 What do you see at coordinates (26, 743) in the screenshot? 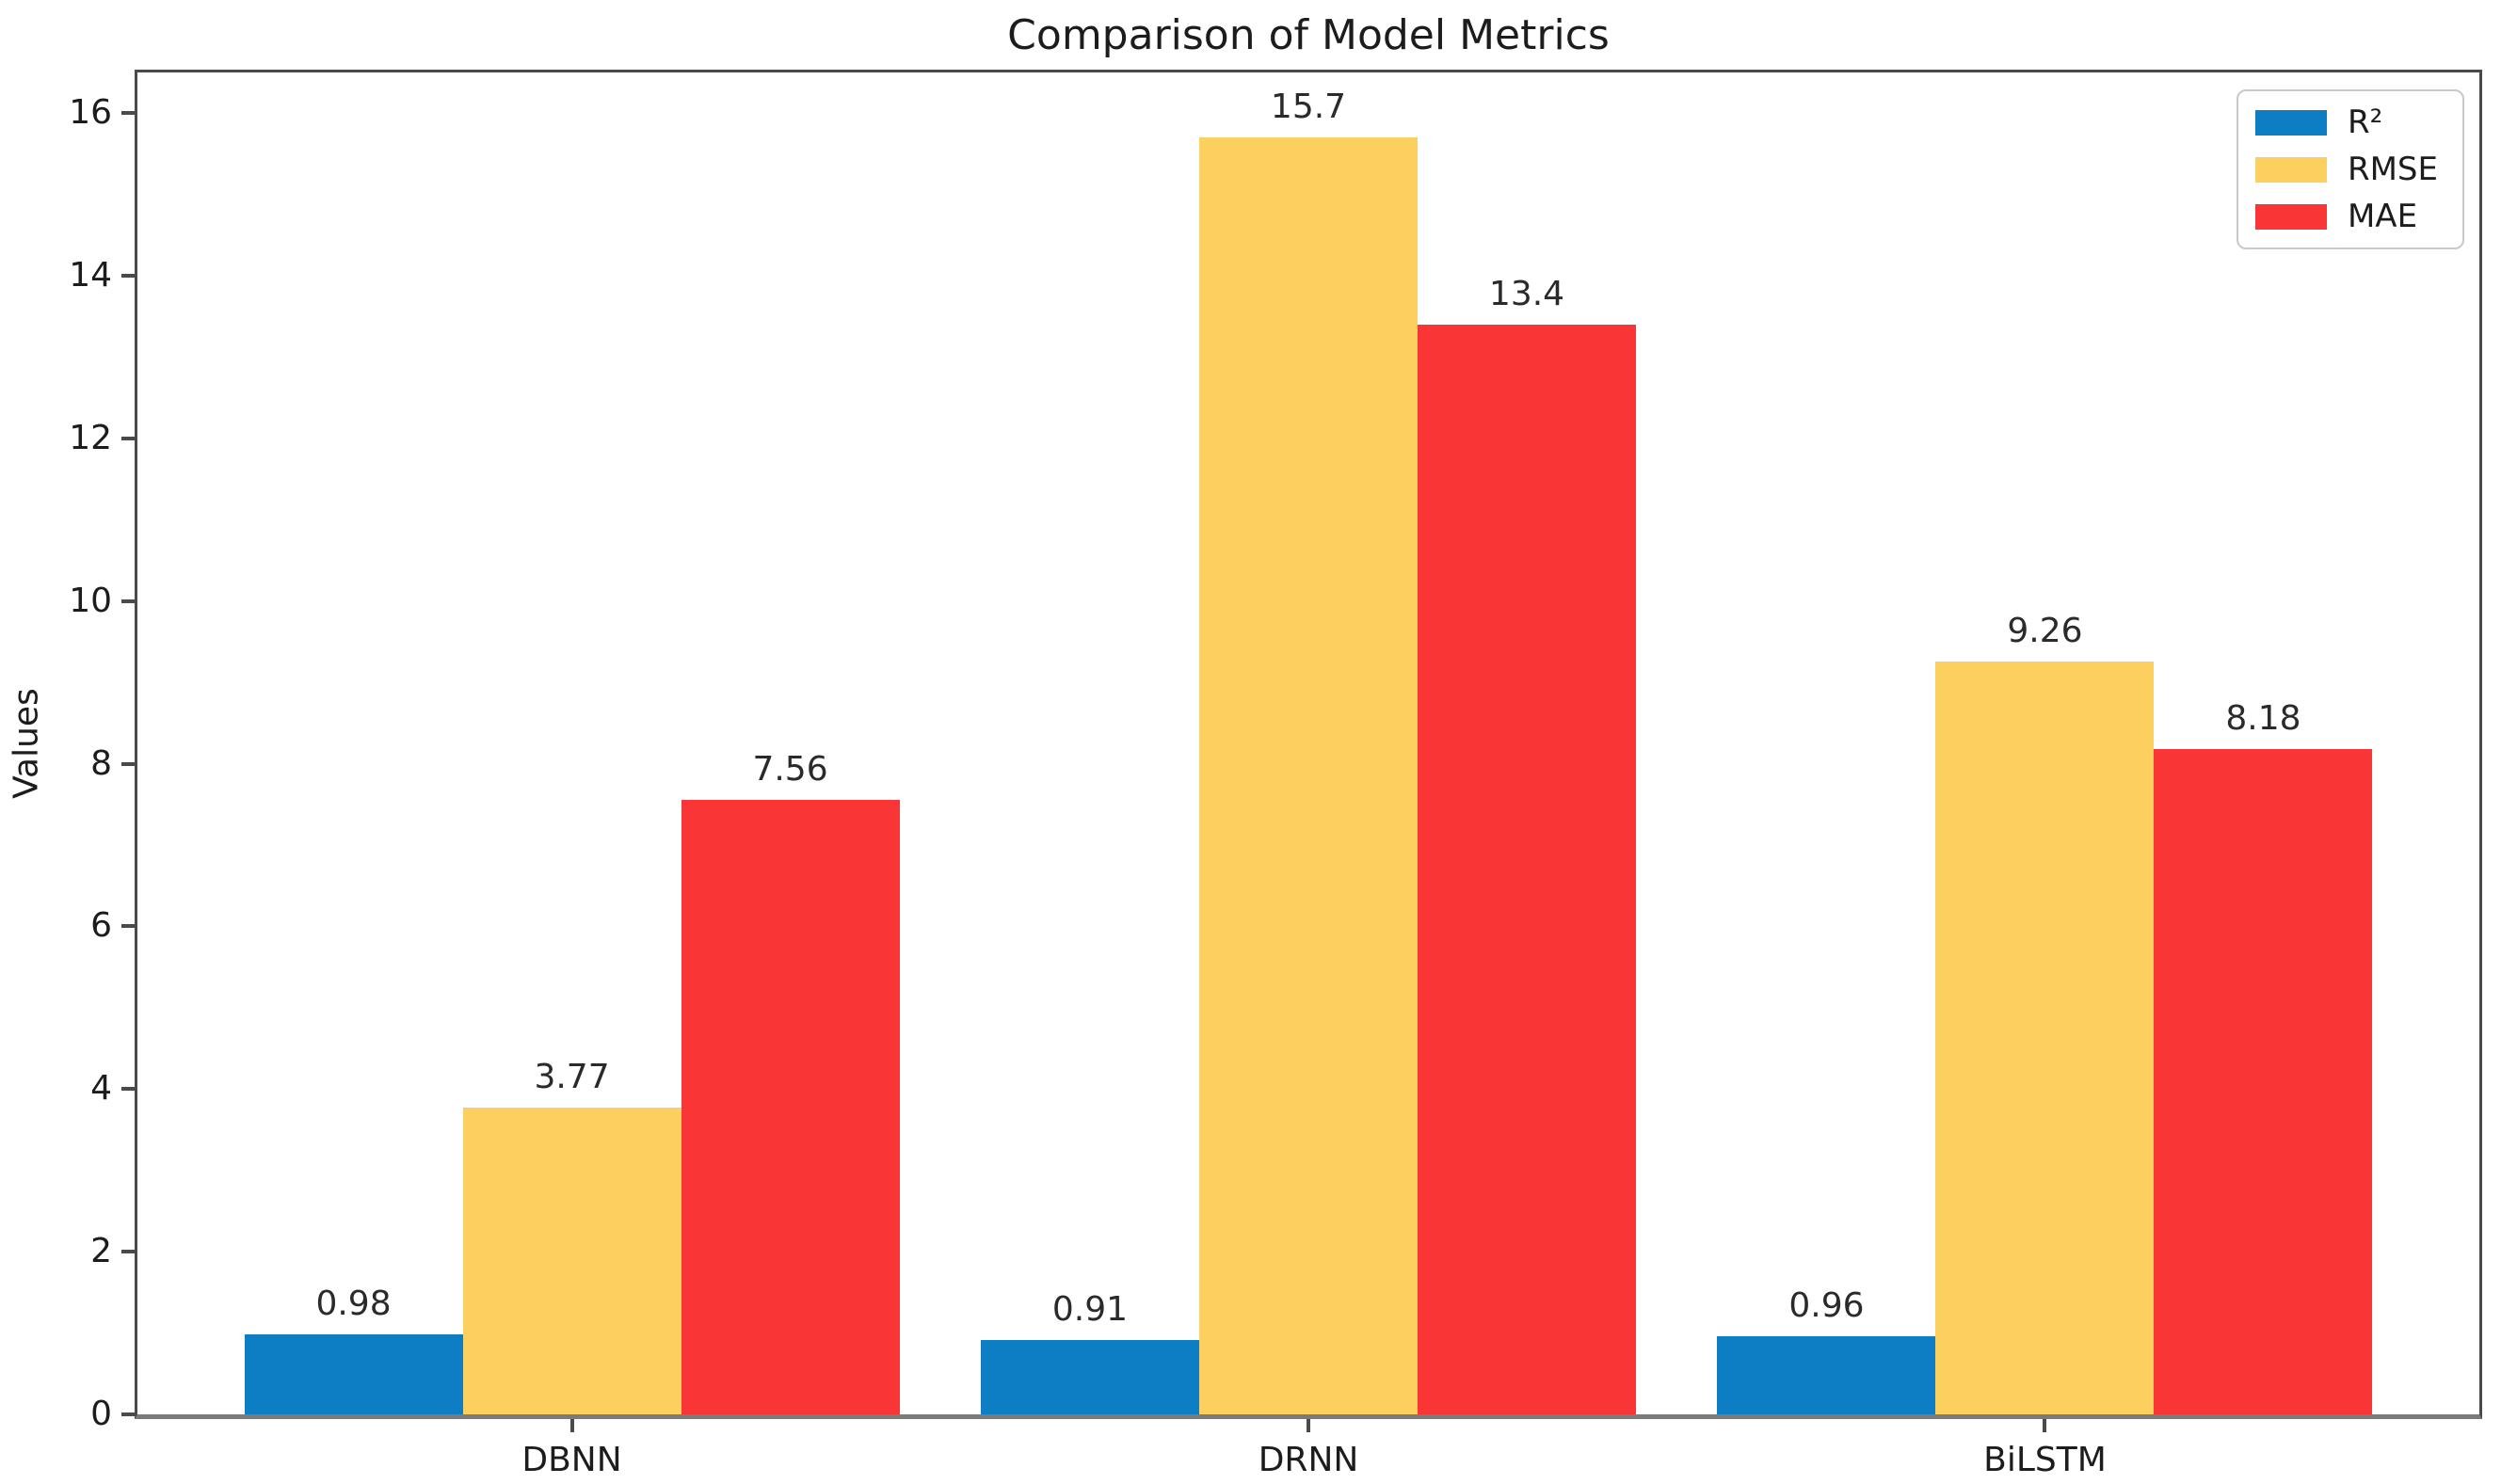
I see `y-axis-label: Values` at bounding box center [26, 743].